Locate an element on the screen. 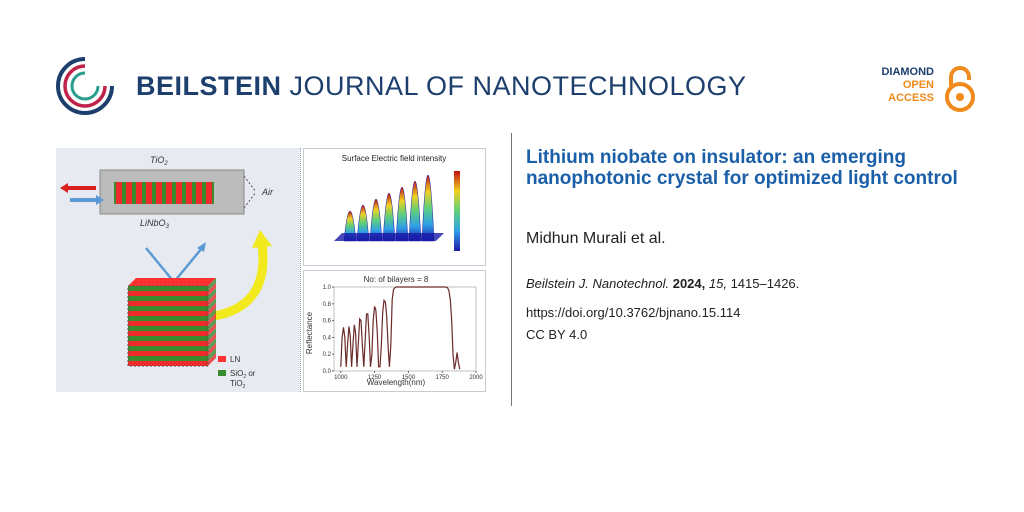  citation-pages: 1415–1426. is located at coordinates (763, 283).